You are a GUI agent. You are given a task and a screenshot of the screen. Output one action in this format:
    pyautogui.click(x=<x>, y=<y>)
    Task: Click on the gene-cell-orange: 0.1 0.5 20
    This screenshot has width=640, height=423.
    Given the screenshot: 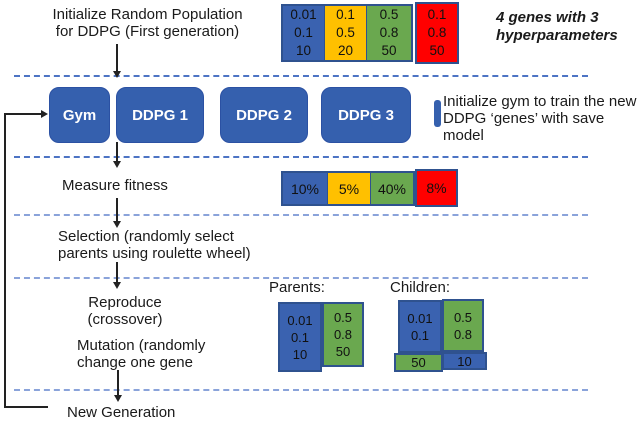 What is the action you would take?
    pyautogui.click(x=345, y=33)
    